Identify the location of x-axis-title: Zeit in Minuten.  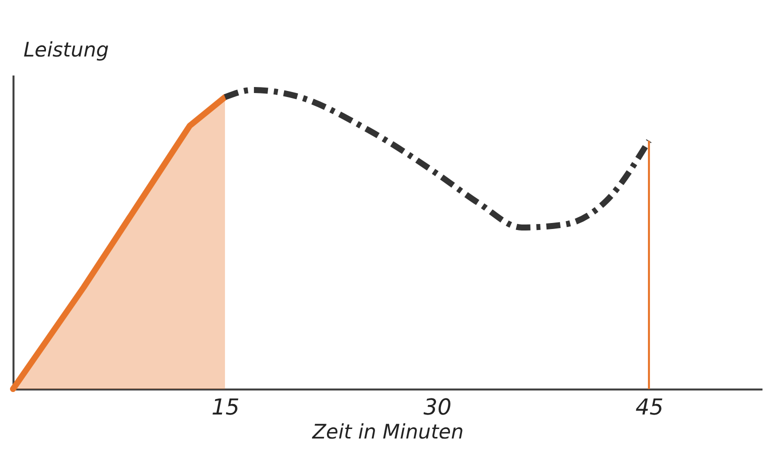
(387, 432).